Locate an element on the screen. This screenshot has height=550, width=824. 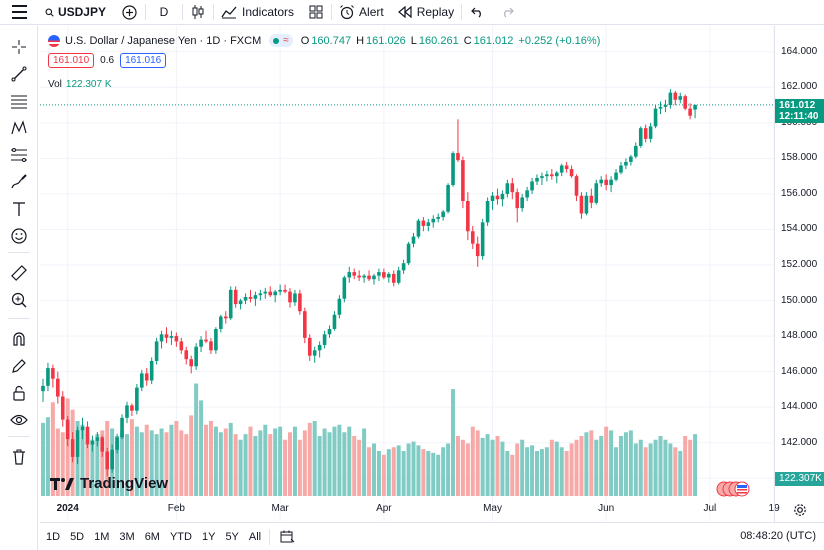
range-button-1m: 1M is located at coordinates (102, 536).